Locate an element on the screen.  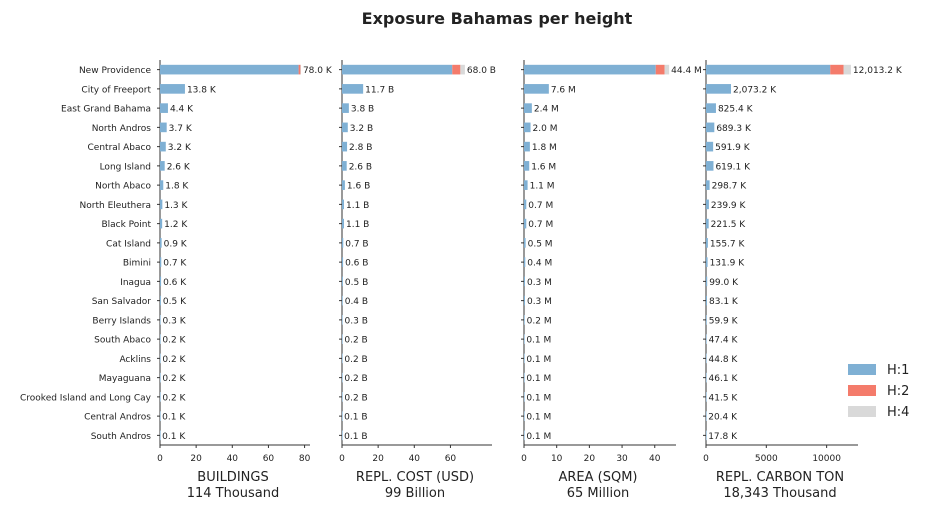
data-label: 2.6 K is located at coordinates (179, 167).